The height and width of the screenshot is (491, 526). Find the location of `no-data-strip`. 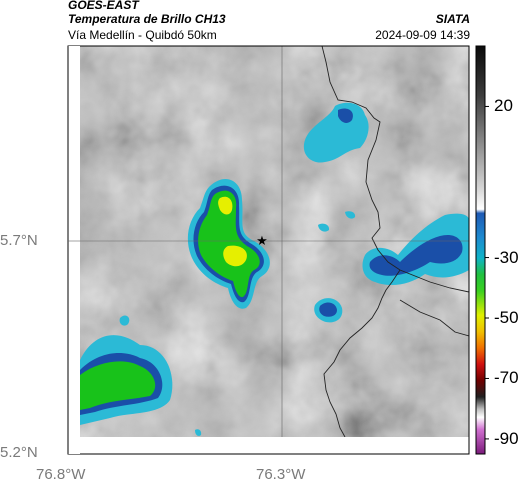

no-data-strip is located at coordinates (274, 445).